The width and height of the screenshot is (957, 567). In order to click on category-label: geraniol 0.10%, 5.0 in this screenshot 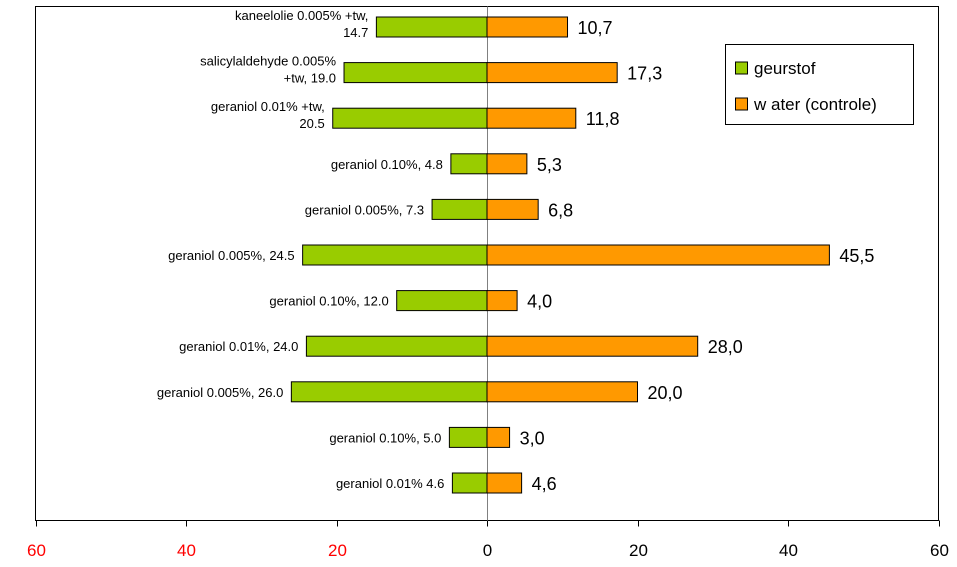, I will do `click(385, 437)`.